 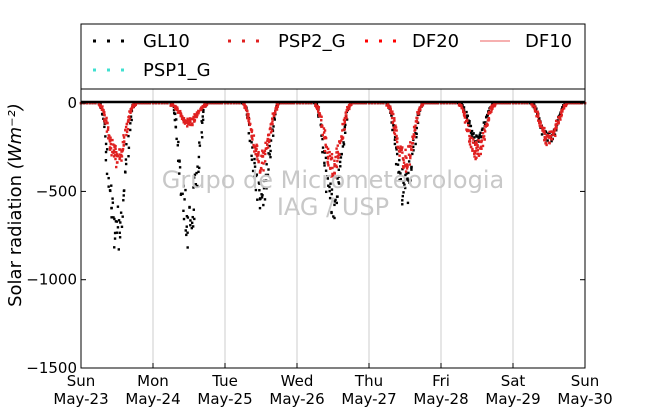 What do you see at coordinates (435, 41) in the screenshot?
I see `legend-label: DF20` at bounding box center [435, 41].